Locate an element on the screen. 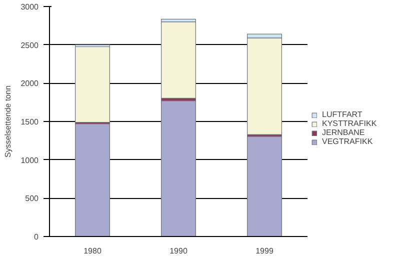 The height and width of the screenshot is (264, 400). legend-label: KYSTTRAFIKK is located at coordinates (349, 123).